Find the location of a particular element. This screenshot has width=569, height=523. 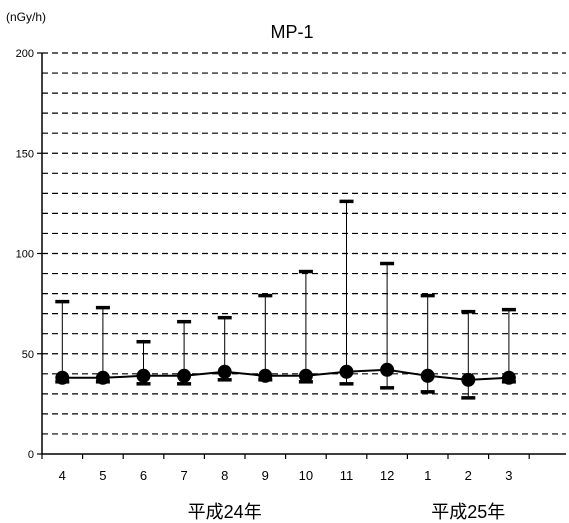

y-axis-label: (nGy/h) is located at coordinates (26, 17).